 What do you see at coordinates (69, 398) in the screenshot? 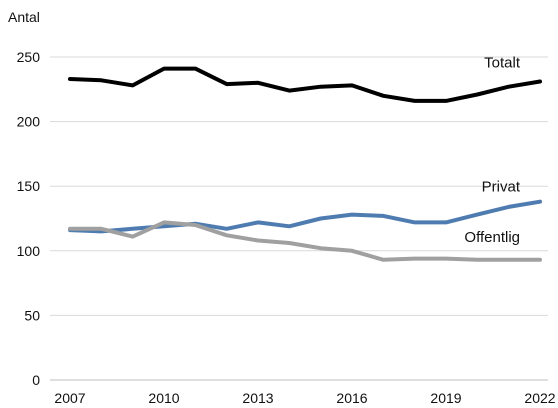
I see `x-tick-label: 2007` at bounding box center [69, 398].